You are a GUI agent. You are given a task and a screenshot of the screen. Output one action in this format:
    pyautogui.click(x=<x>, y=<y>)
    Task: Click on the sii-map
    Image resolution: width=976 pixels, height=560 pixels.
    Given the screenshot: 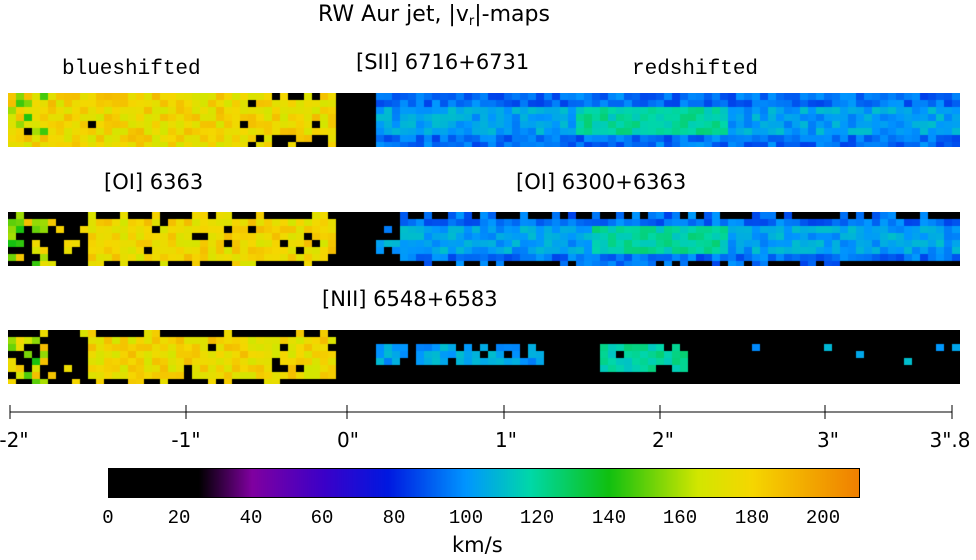 What is the action you would take?
    pyautogui.click(x=484, y=120)
    